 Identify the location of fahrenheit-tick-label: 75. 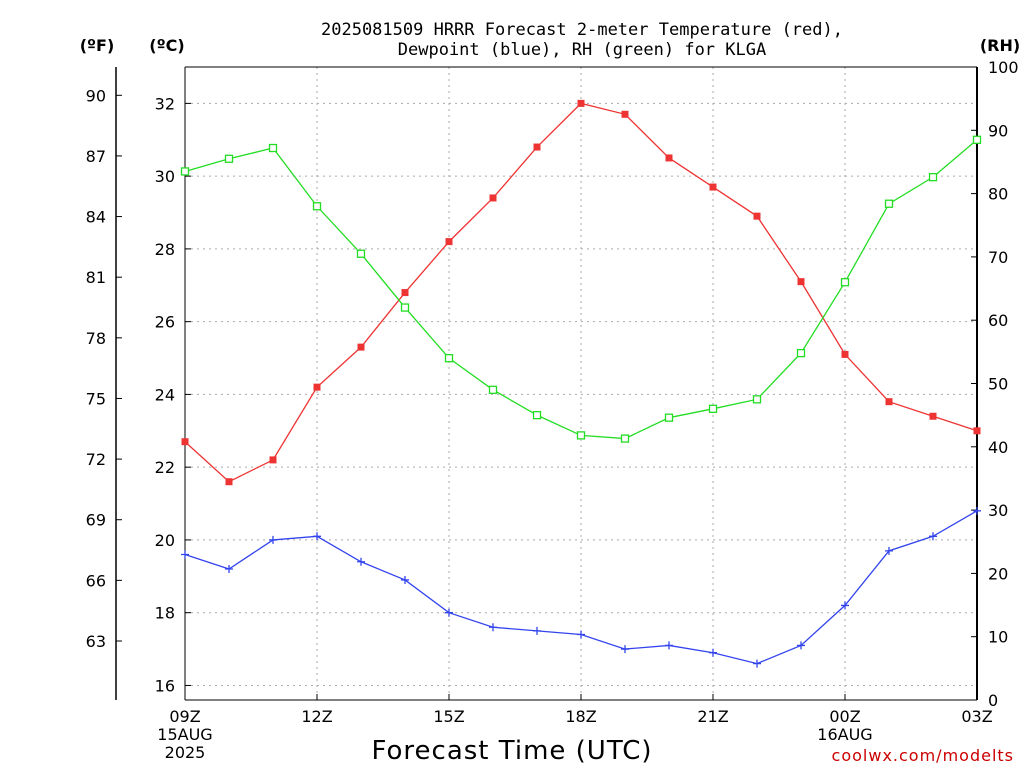
(96, 398).